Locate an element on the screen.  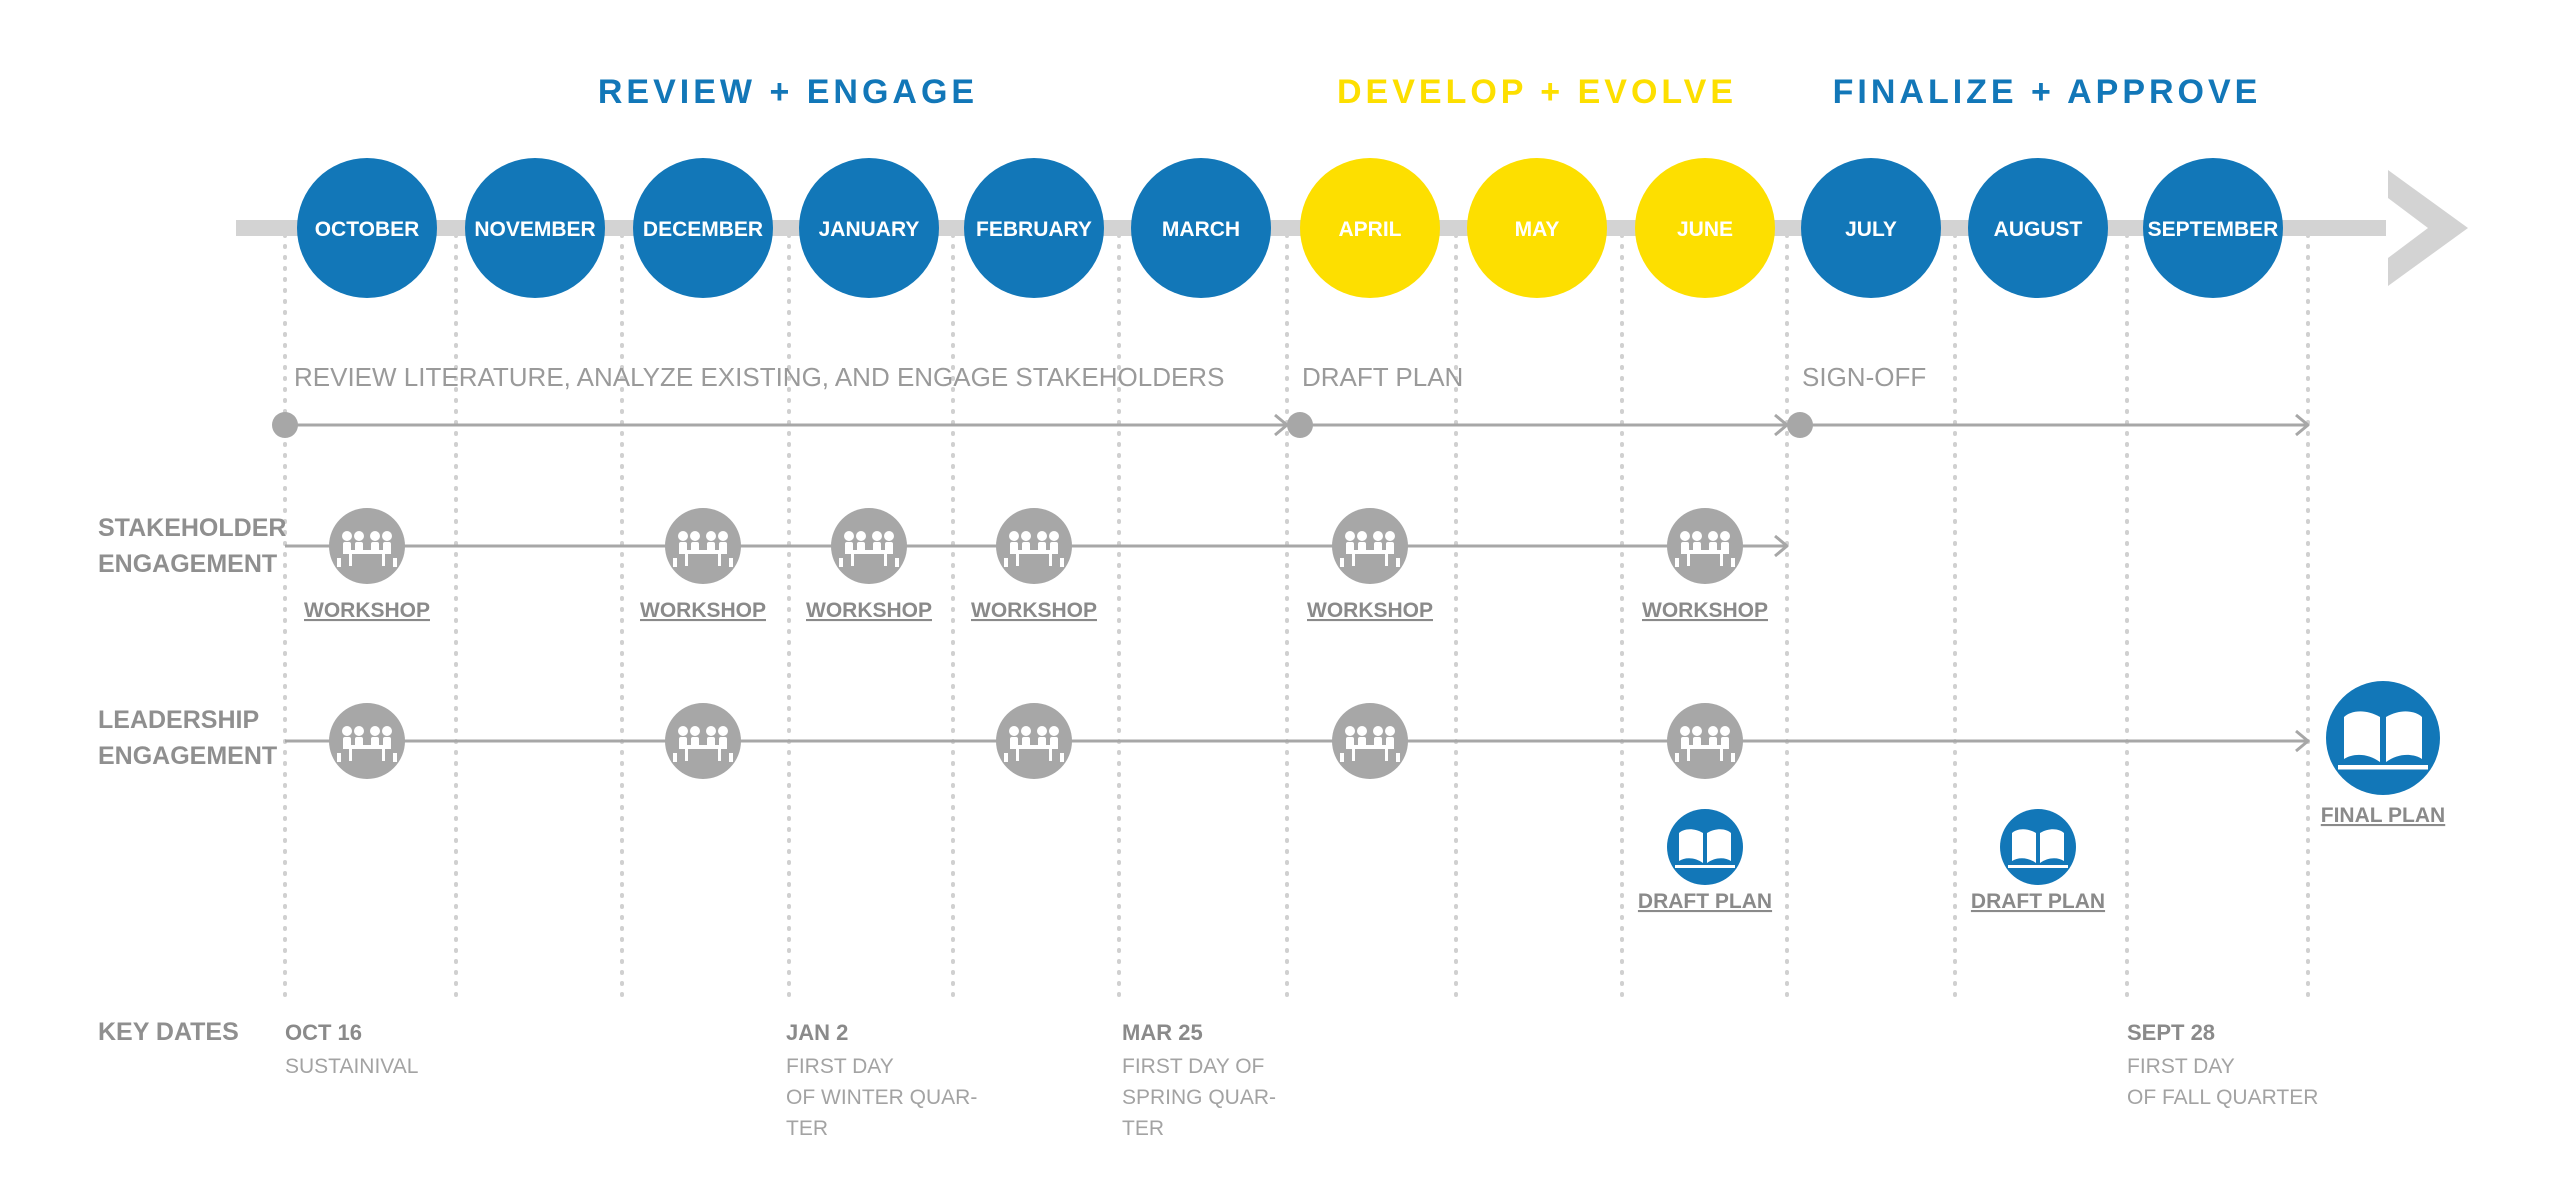
month-february: FEBRUARY is located at coordinates (1034, 228).